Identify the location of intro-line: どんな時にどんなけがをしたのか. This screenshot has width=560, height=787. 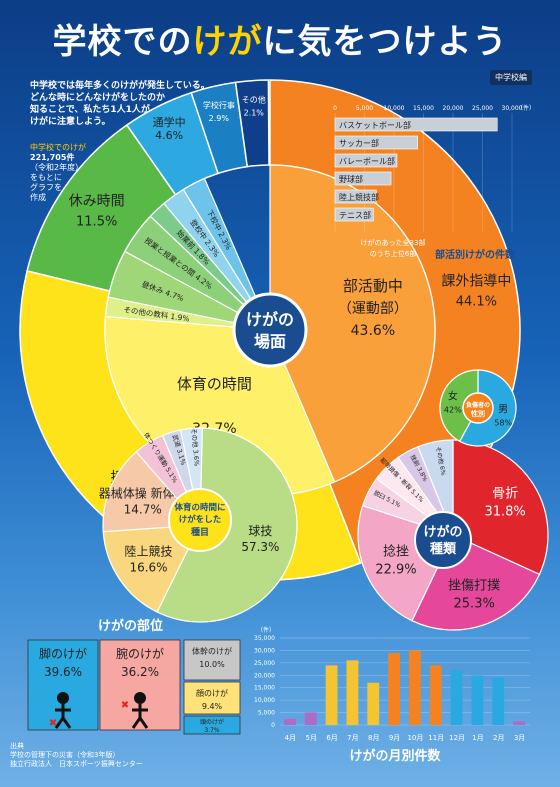
(98, 98).